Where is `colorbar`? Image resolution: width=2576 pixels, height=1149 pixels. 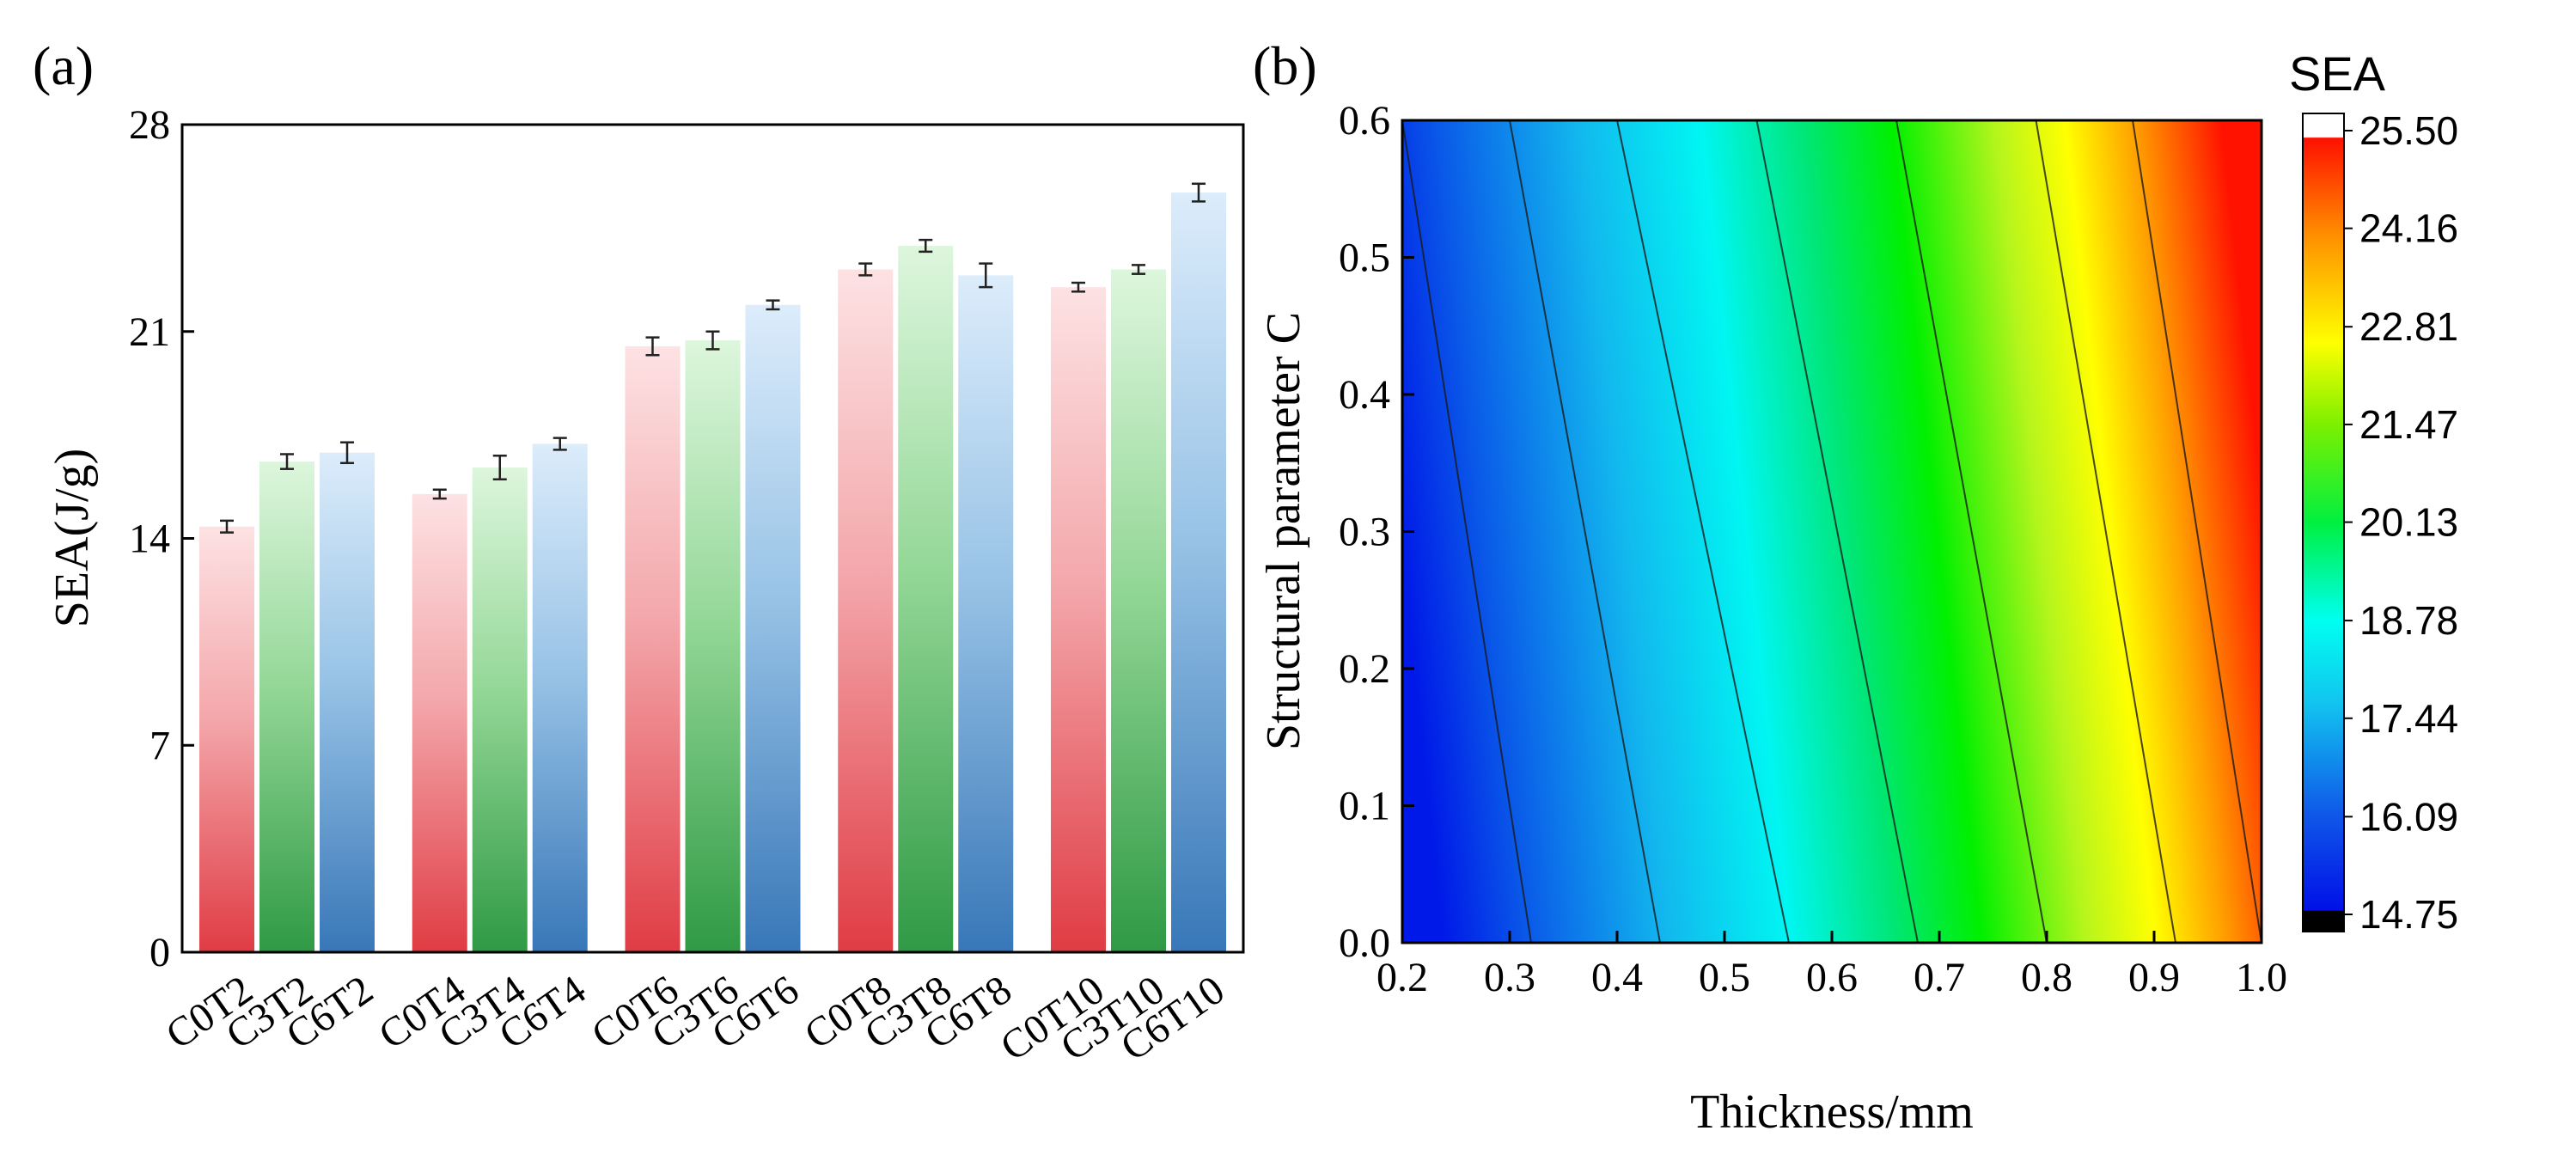
colorbar is located at coordinates (2323, 522).